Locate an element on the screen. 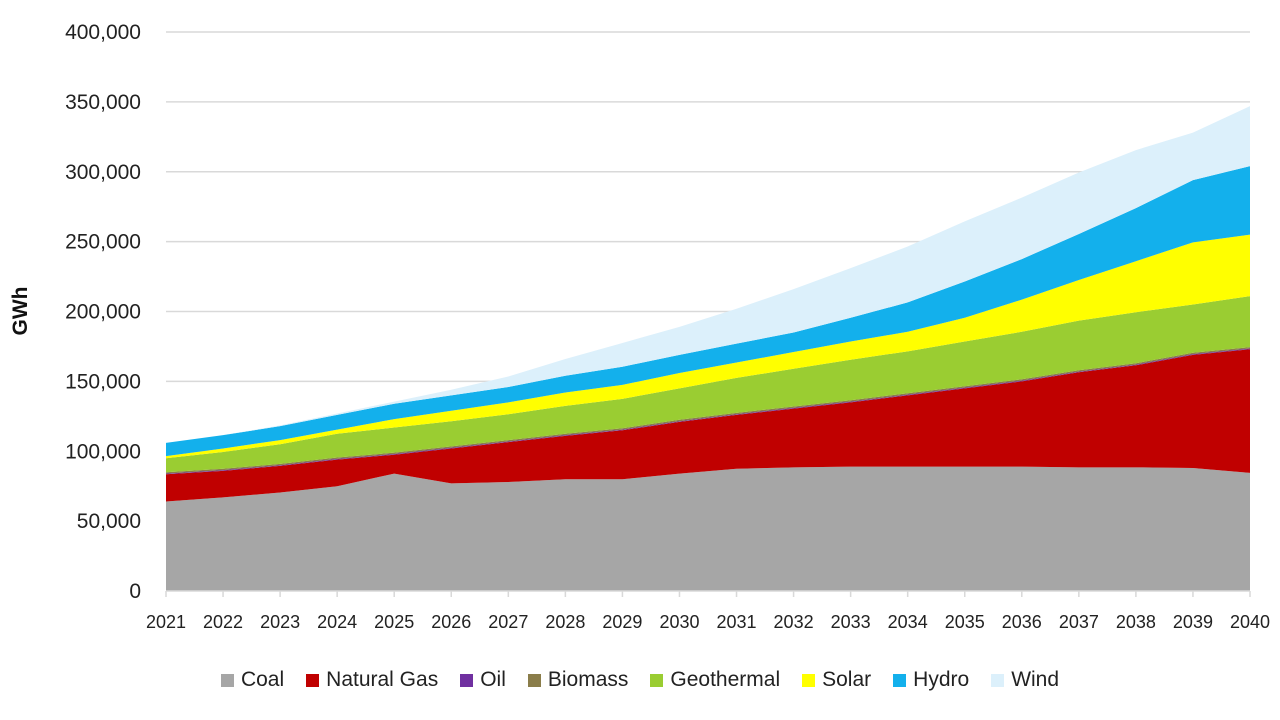 Image resolution: width=1280 pixels, height=720 pixels. y-axis-label: GWh is located at coordinates (20, 311).